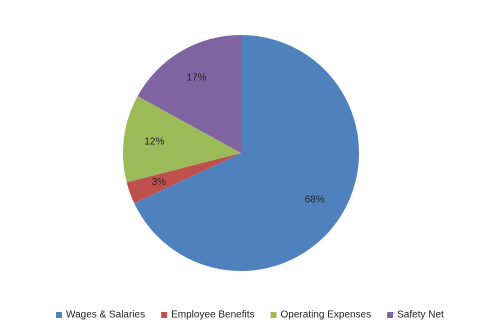 The width and height of the screenshot is (482, 335). What do you see at coordinates (420, 315) in the screenshot?
I see `legend-label: Safety Net` at bounding box center [420, 315].